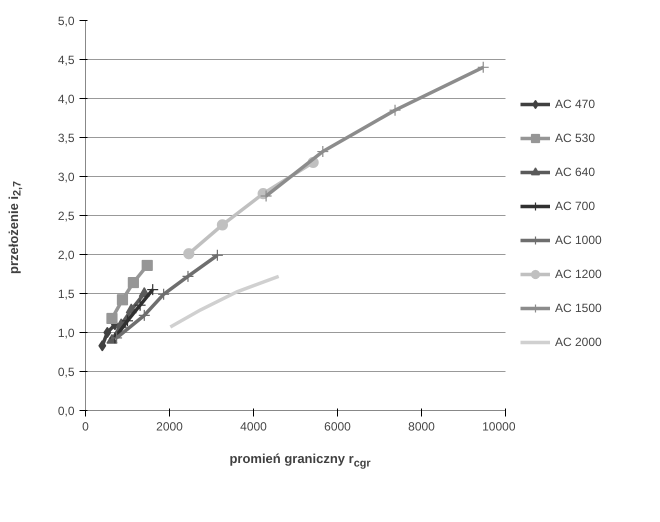 The height and width of the screenshot is (522, 660). I want to click on x-tick-label: 4000, so click(254, 427).